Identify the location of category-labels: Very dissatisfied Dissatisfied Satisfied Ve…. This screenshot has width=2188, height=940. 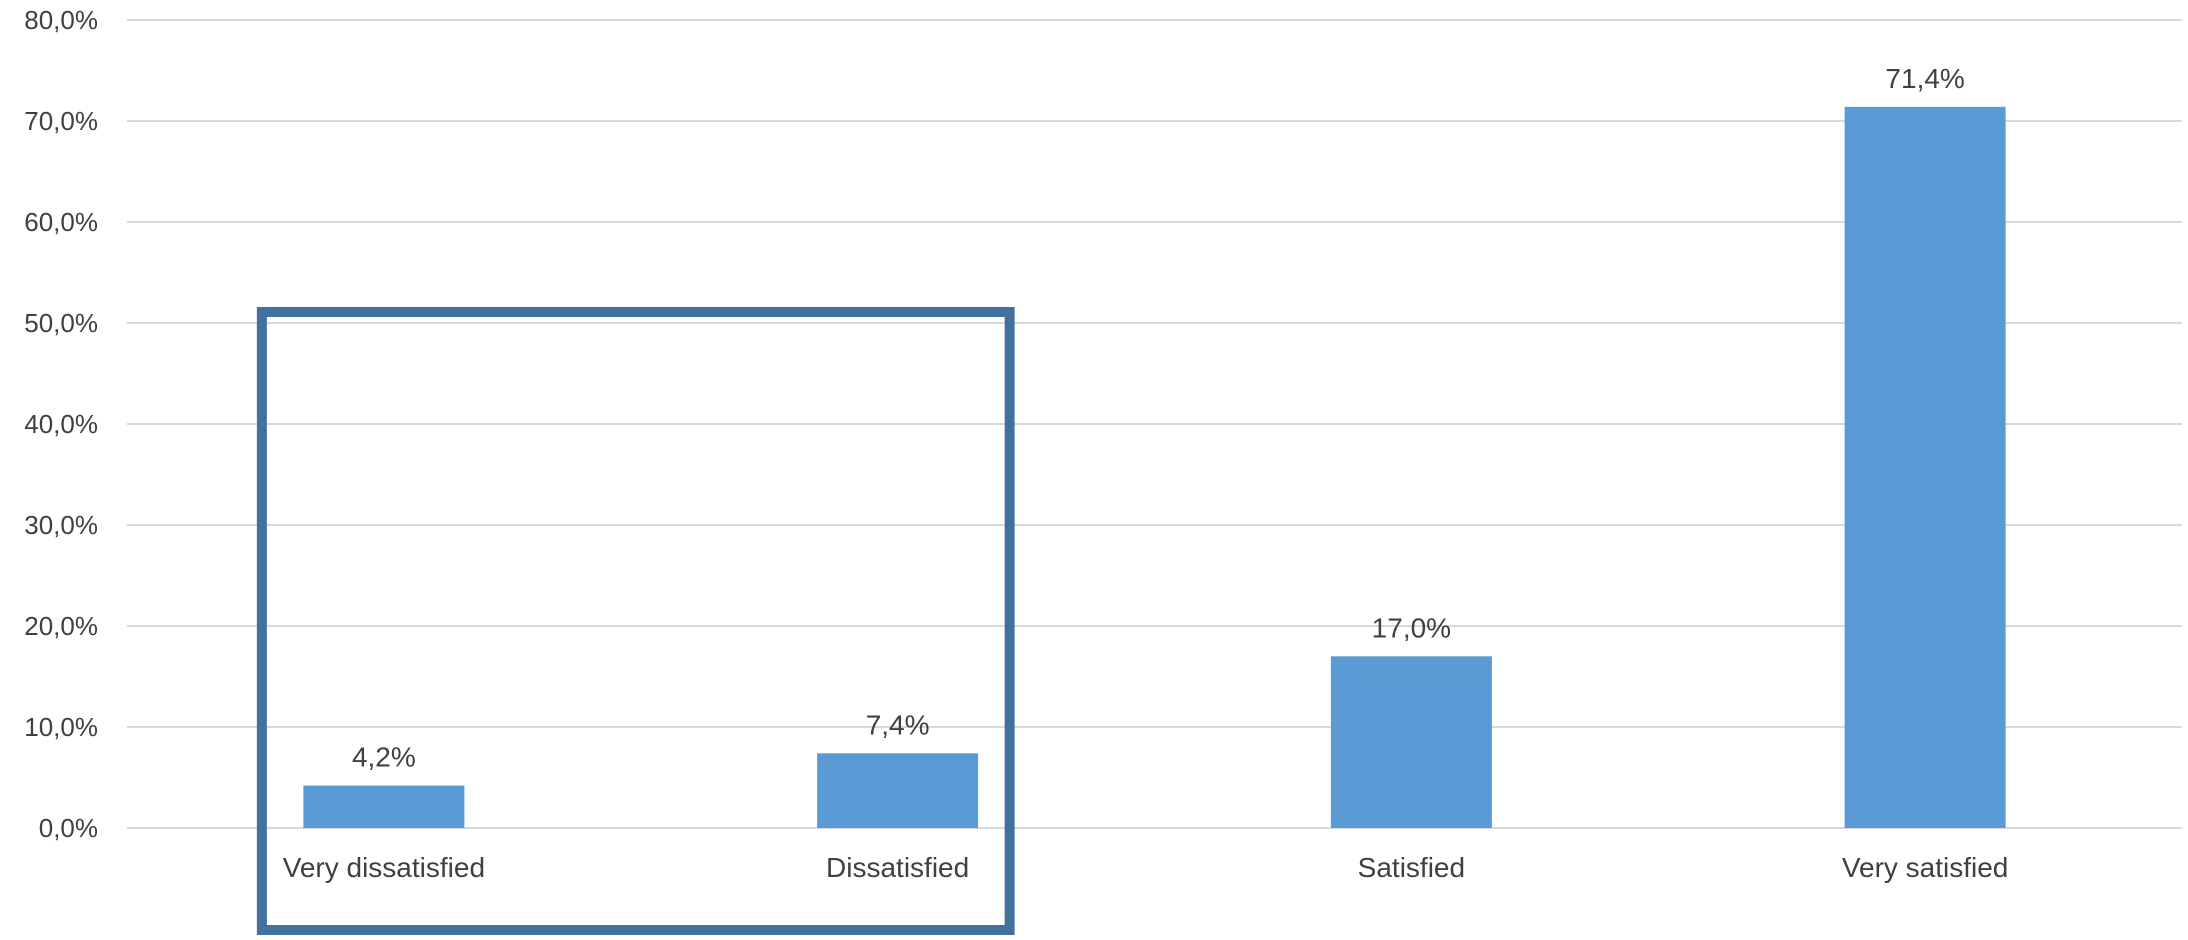
(1146, 867).